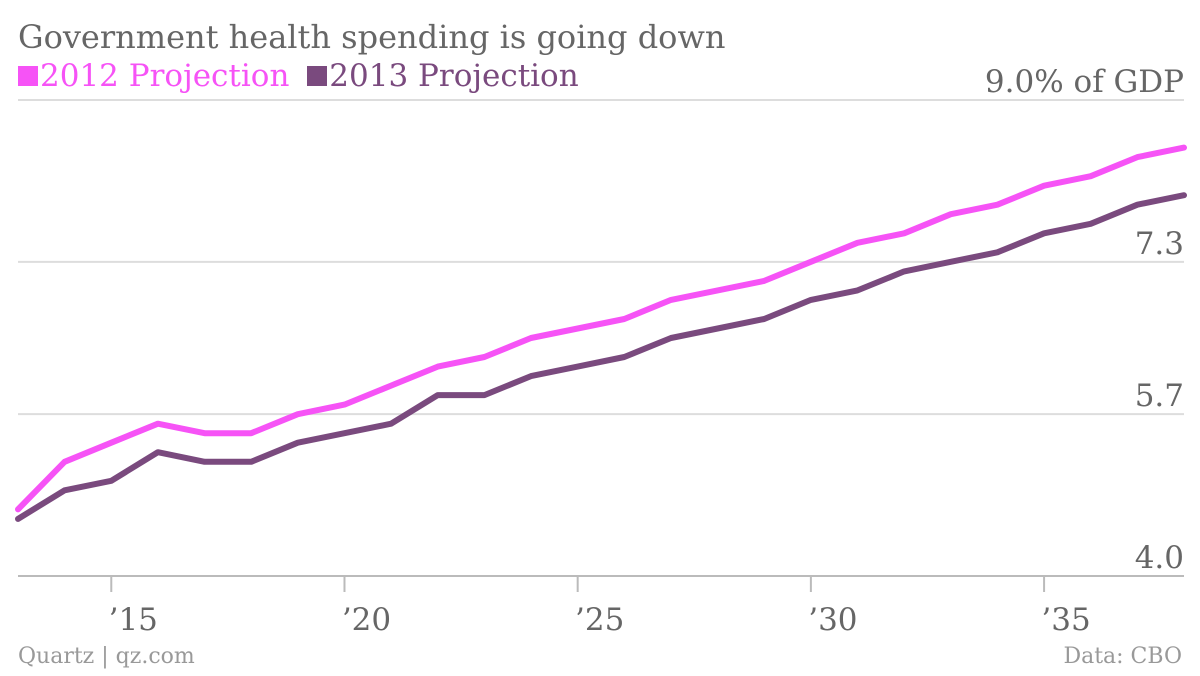  I want to click on legend-item-2012: 2012 Projection, so click(153, 76).